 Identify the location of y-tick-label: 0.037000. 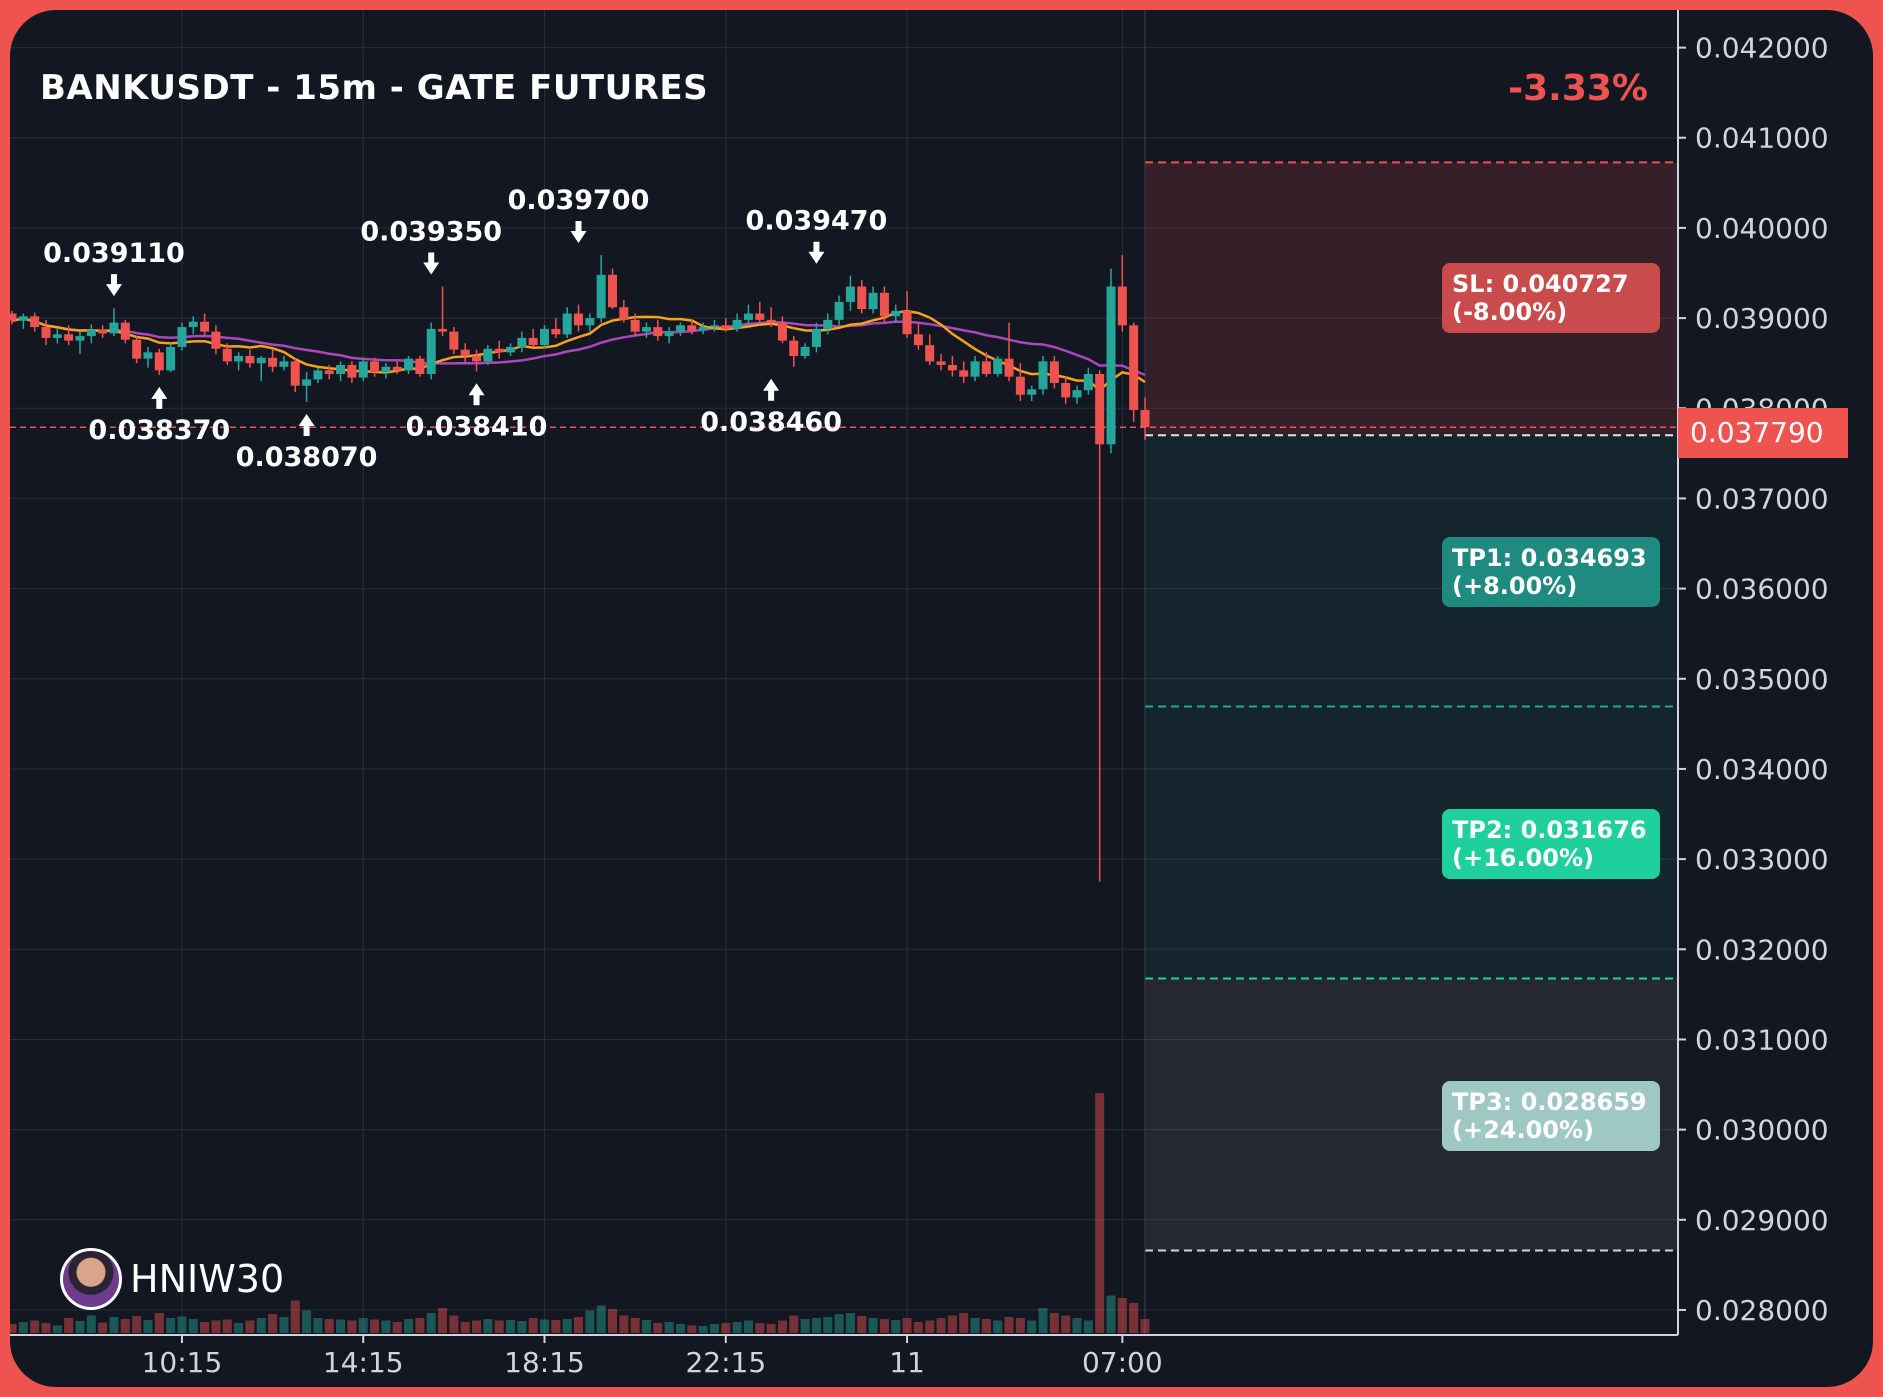
(1762, 498).